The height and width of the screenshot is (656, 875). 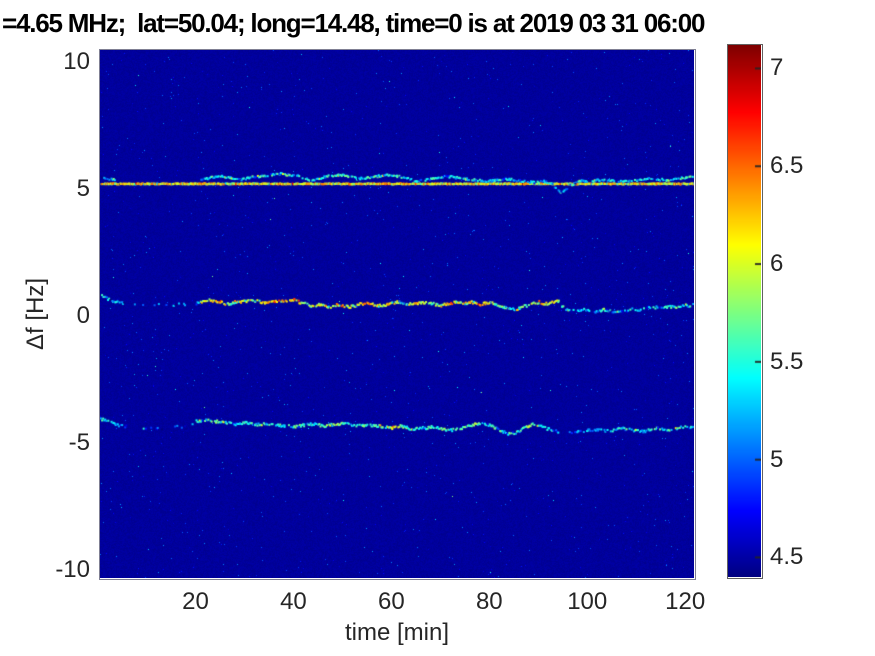 I want to click on x-tick-label: 120, so click(x=685, y=601).